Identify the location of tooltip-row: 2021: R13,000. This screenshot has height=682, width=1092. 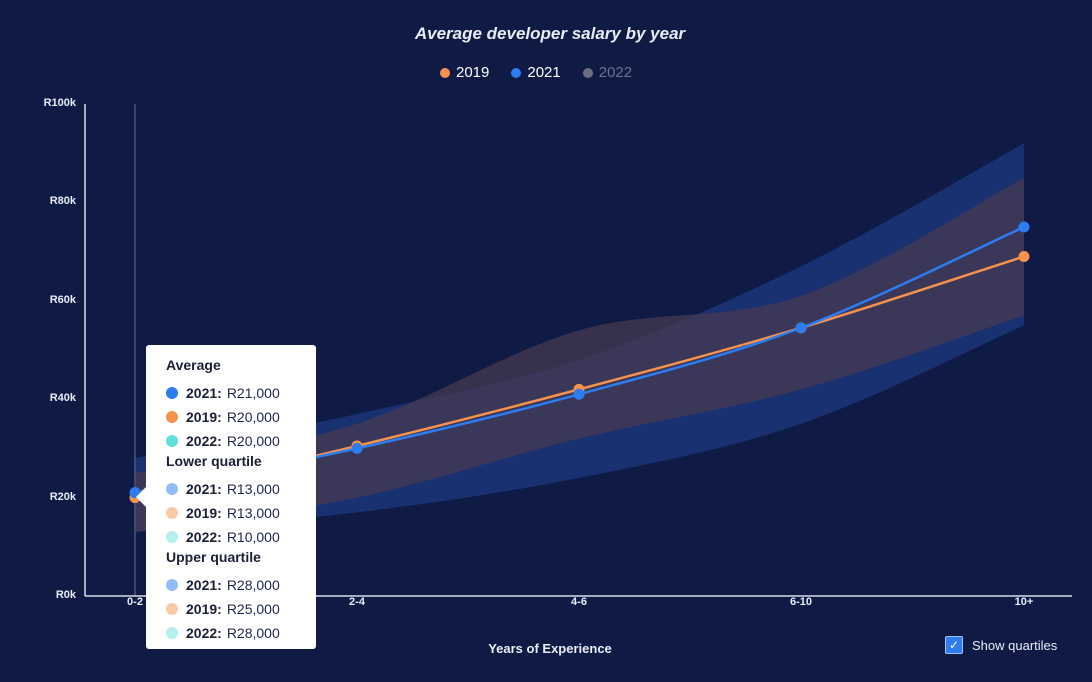
(241, 489).